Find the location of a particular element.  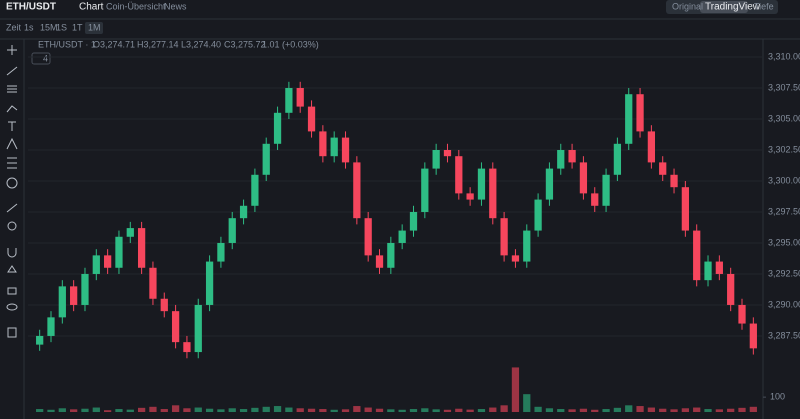

indicator-toggle is located at coordinates (41, 58).